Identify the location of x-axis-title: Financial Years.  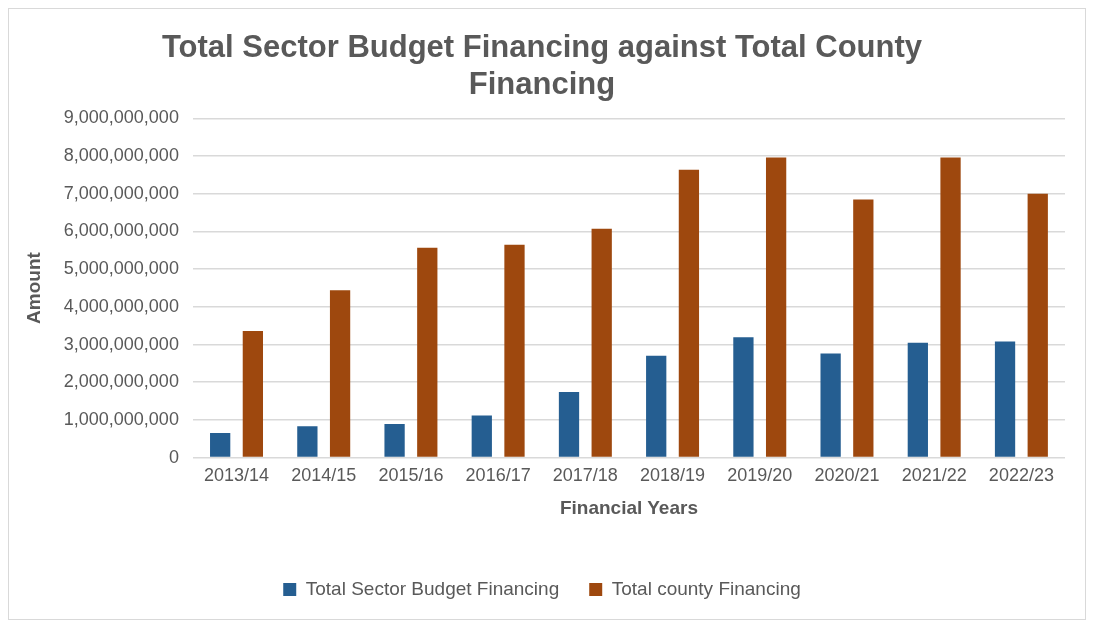
(628, 507).